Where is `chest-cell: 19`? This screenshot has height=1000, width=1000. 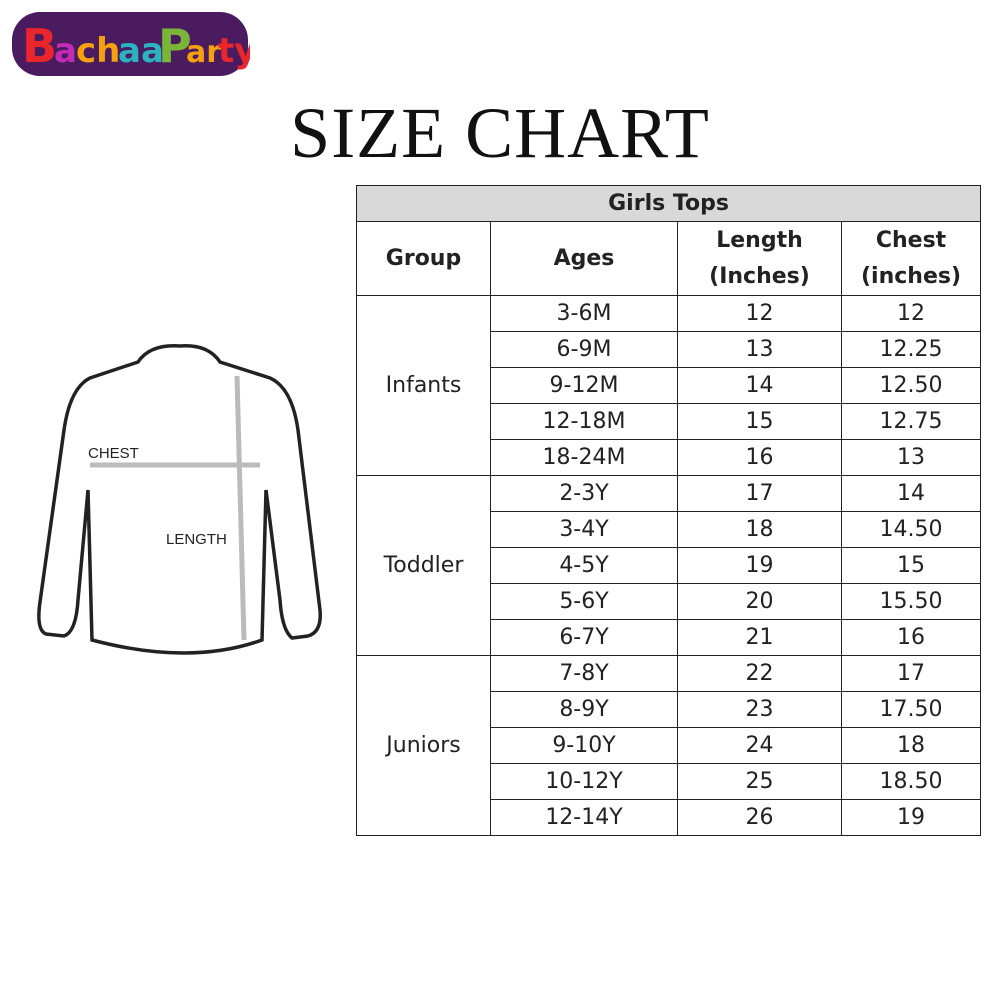
chest-cell: 19 is located at coordinates (911, 817).